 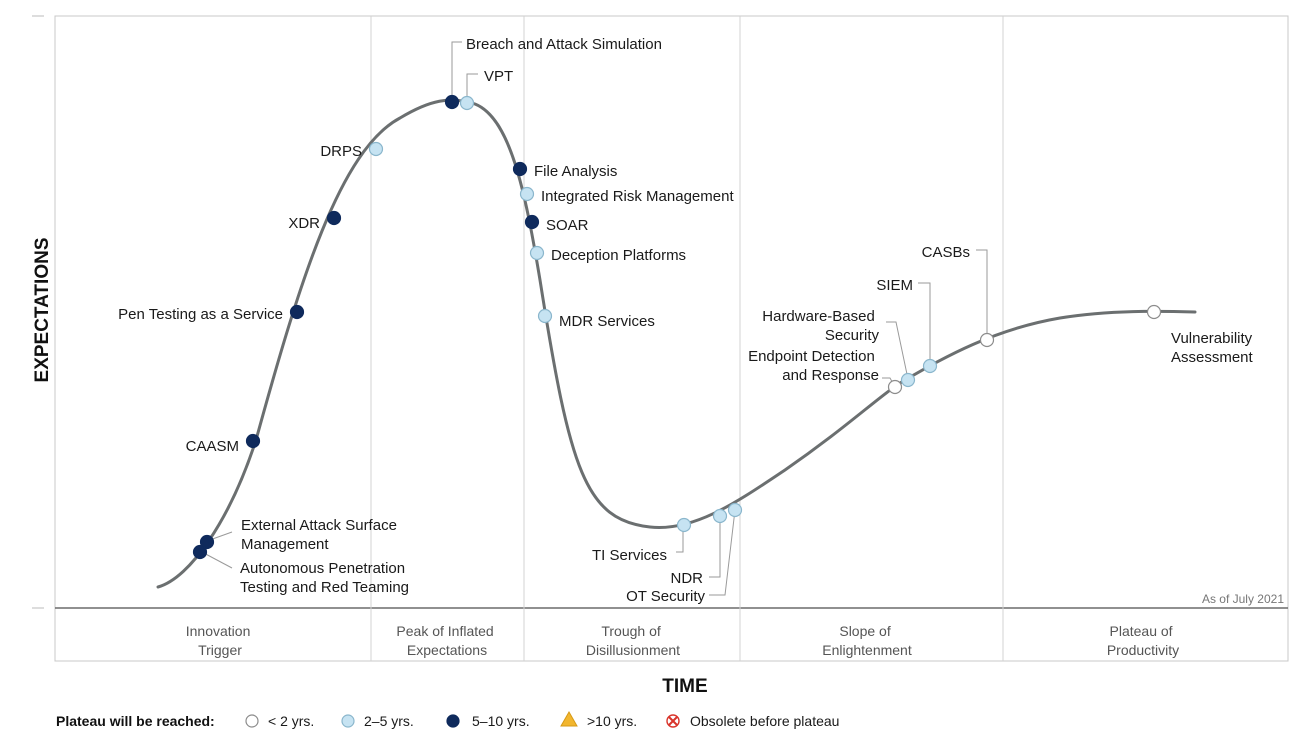 What do you see at coordinates (297, 312) in the screenshot?
I see `point-pen-testing-as-a-service` at bounding box center [297, 312].